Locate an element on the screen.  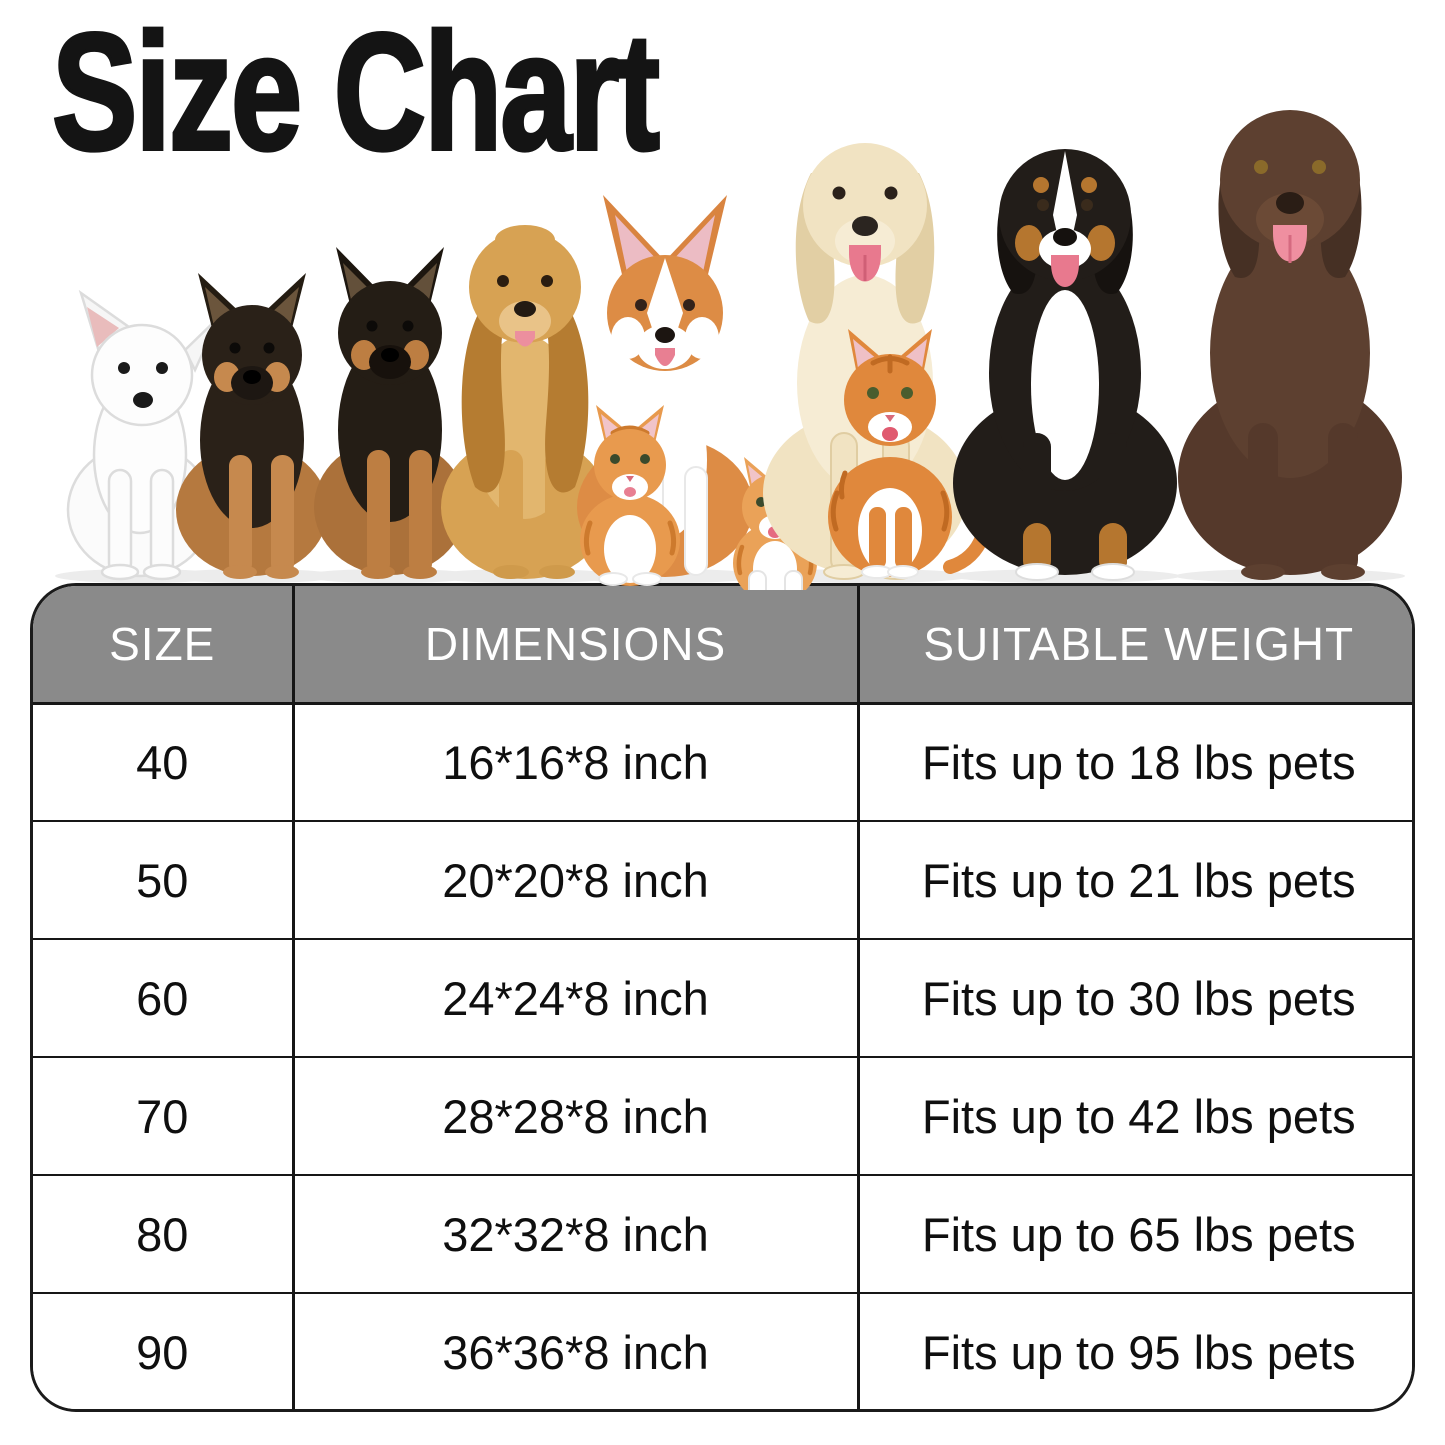
header-row: SIZE DIMENSIONS SUITABLE WEIGHT is located at coordinates (722, 645).